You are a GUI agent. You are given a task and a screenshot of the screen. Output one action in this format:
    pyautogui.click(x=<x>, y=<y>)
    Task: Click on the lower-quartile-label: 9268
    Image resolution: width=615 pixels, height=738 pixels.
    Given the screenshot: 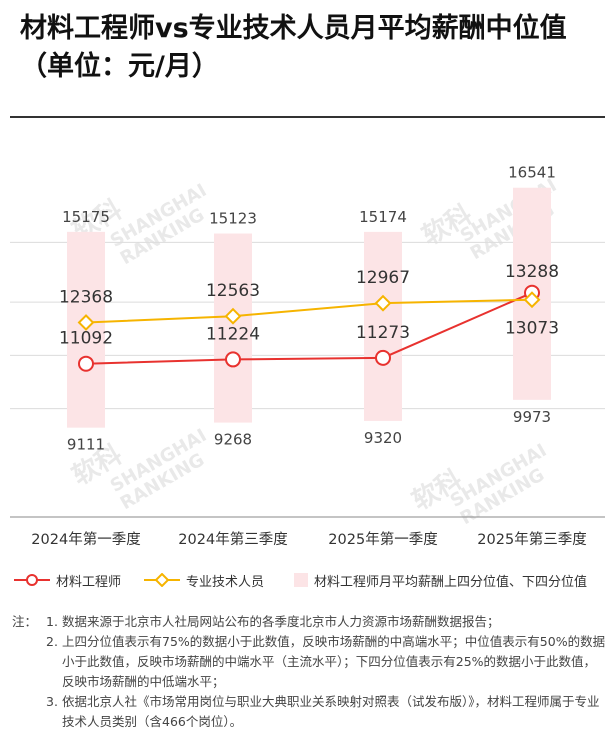 What is the action you would take?
    pyautogui.click(x=233, y=440)
    